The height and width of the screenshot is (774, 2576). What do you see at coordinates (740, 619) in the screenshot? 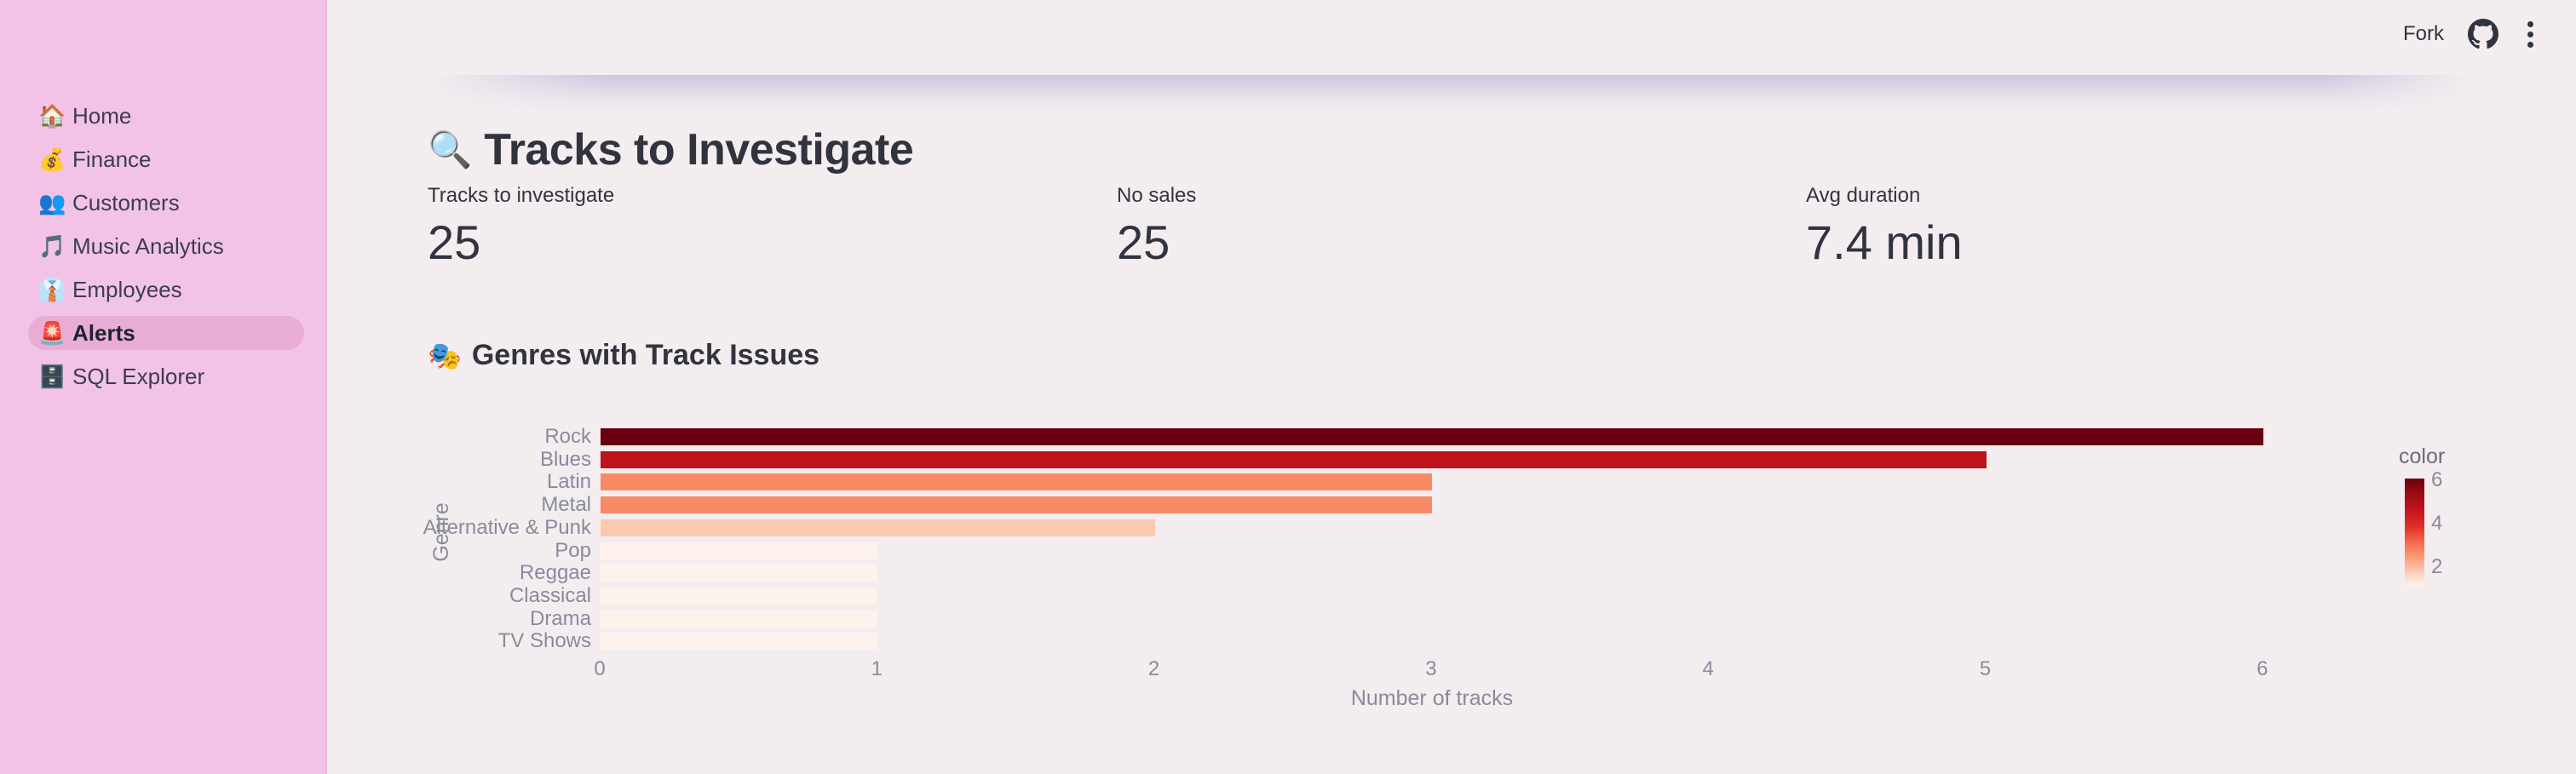
I see `bar-drama` at bounding box center [740, 619].